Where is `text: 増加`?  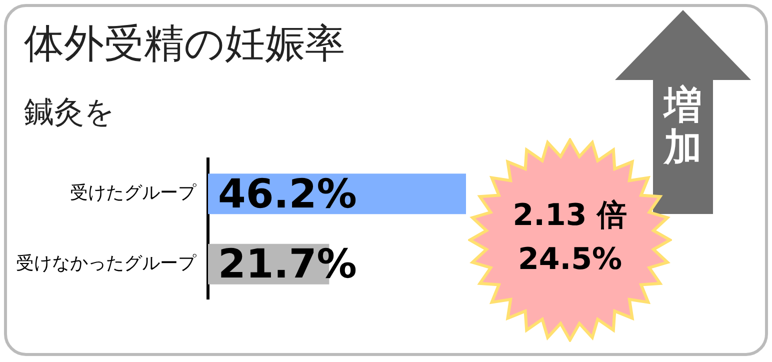
text: 増加 is located at coordinates (682, 126).